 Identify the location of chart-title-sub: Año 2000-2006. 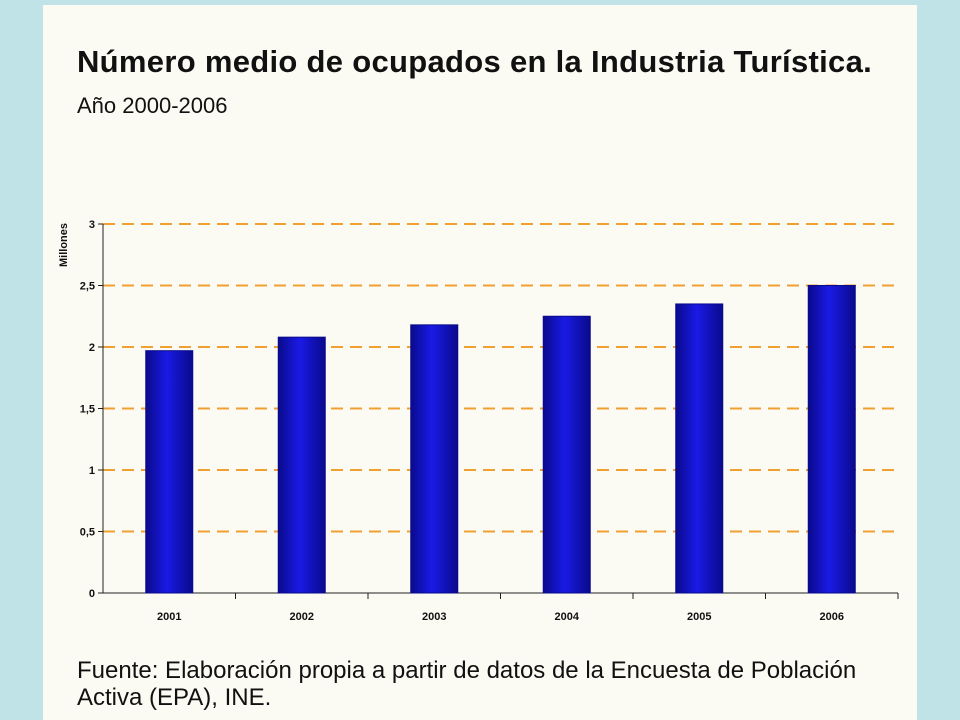
(152, 105).